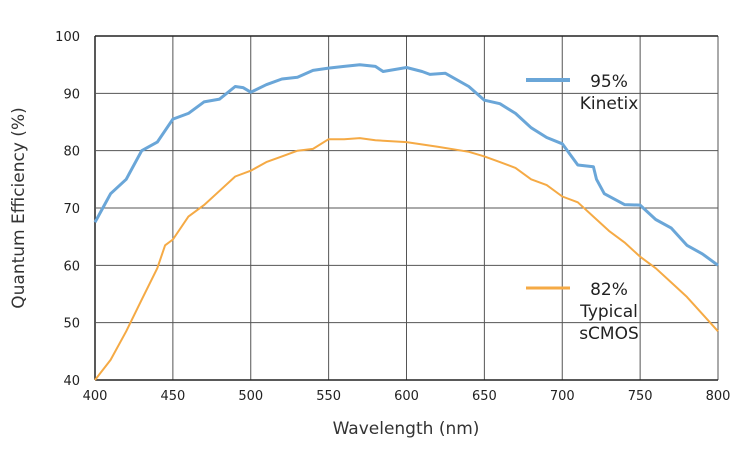  I want to click on legend-label: Typical, so click(608, 312).